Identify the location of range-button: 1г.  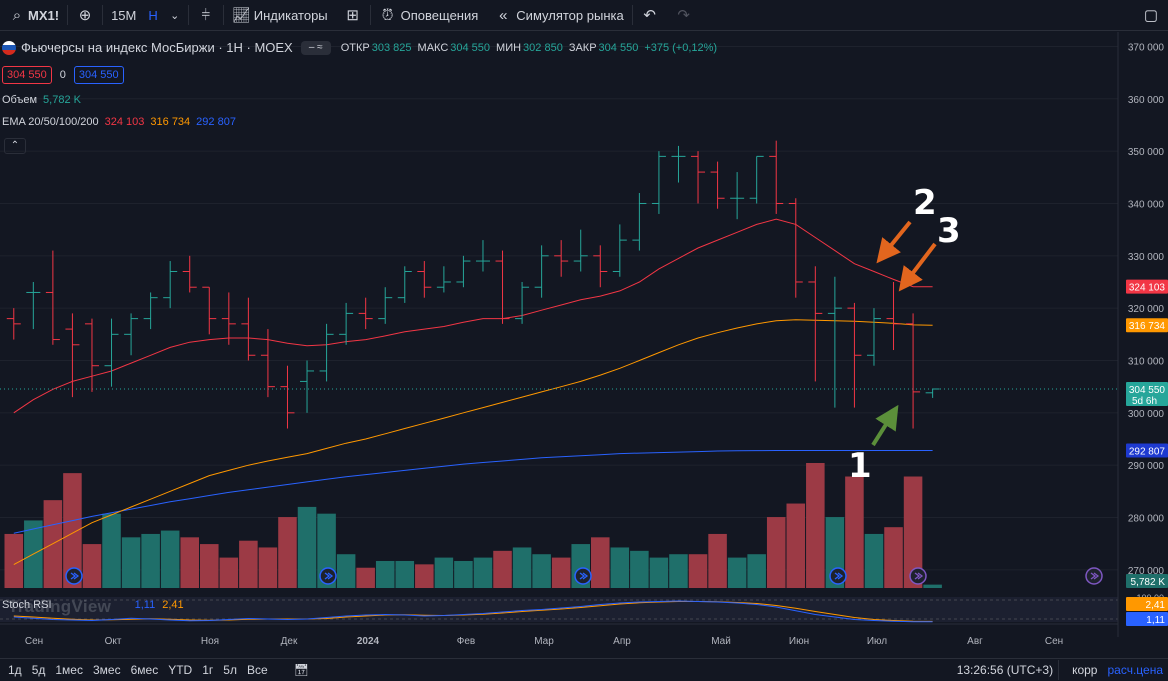
(208, 670).